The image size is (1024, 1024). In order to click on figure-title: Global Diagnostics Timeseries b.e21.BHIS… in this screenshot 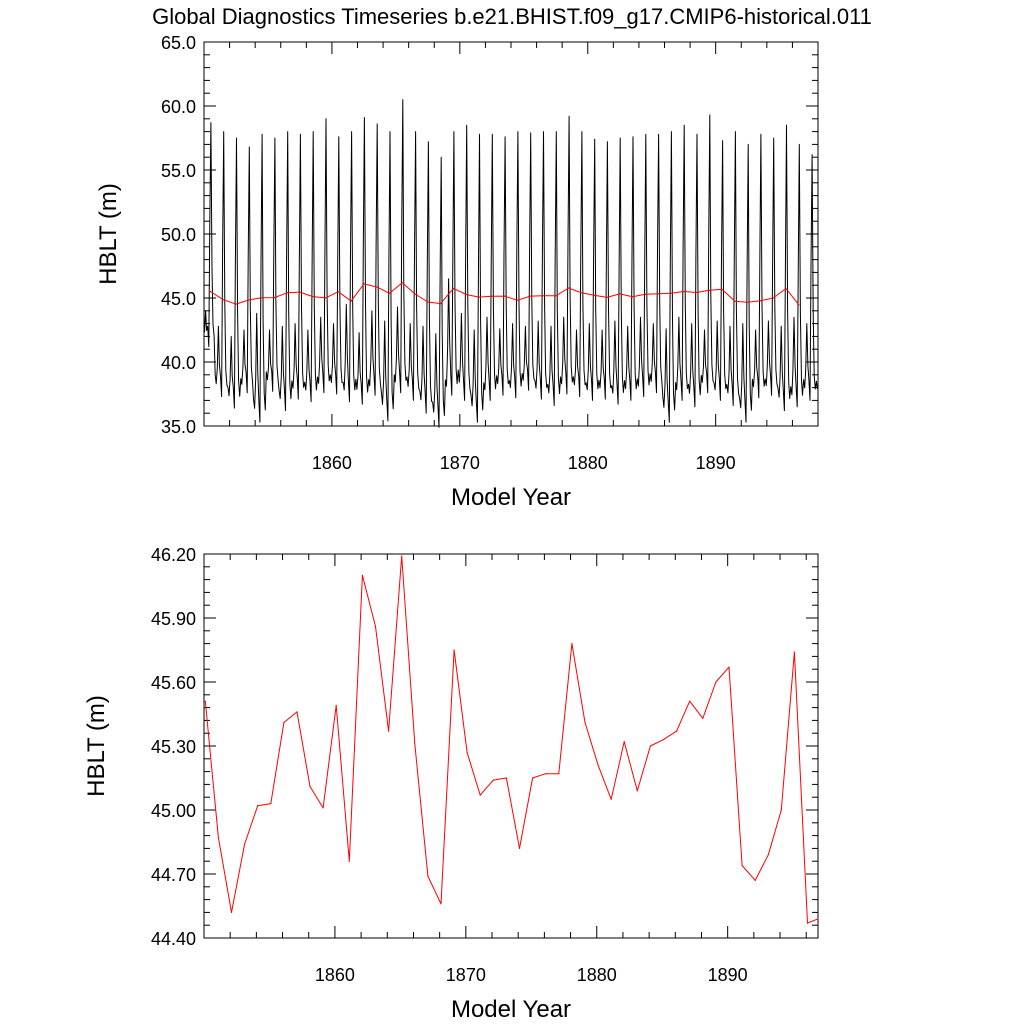, I will do `click(512, 16)`.